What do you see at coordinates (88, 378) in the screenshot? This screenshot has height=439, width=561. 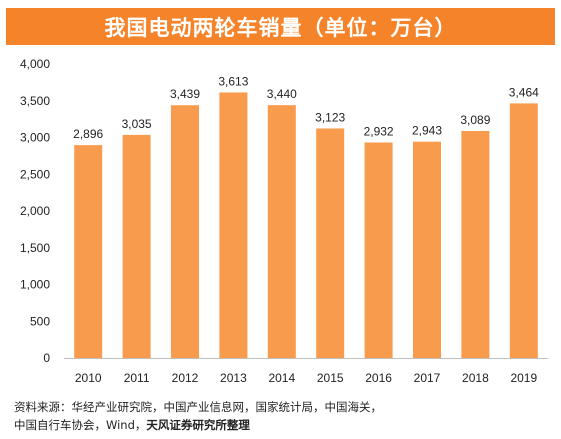 I see `x-tick-label: 2010` at bounding box center [88, 378].